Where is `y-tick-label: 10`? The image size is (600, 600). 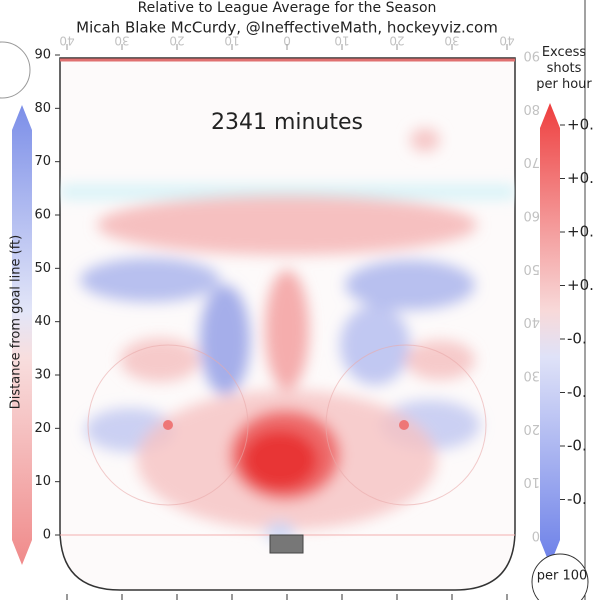 y-tick-label: 10 is located at coordinates (42, 481).